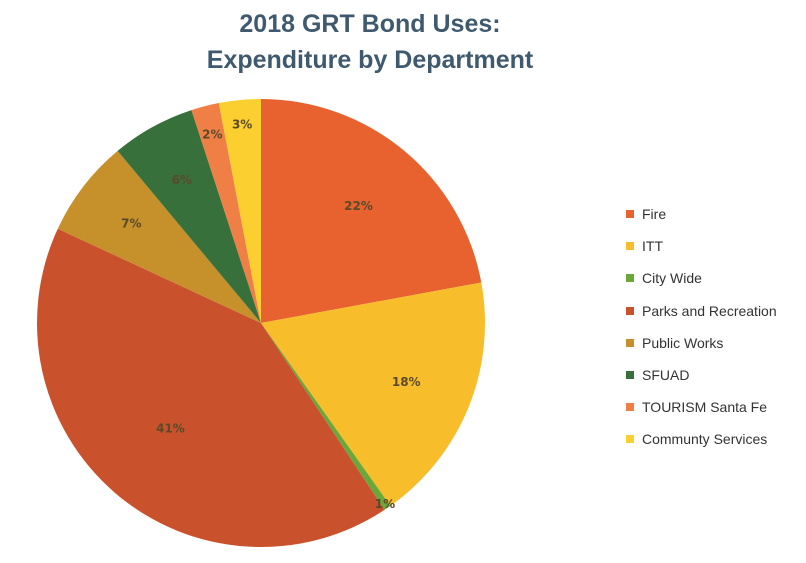 The width and height of the screenshot is (806, 563). I want to click on legend-label: Fire, so click(654, 214).